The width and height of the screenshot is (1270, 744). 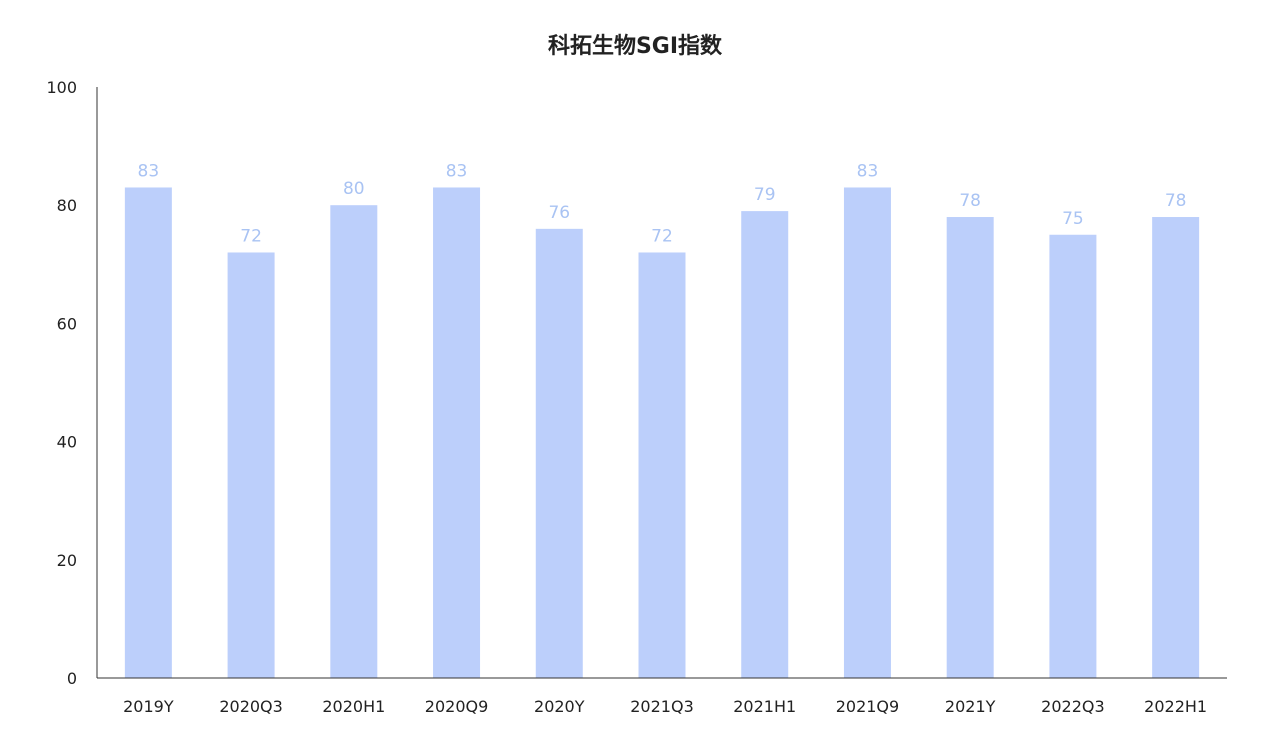 What do you see at coordinates (457, 706) in the screenshot?
I see `x-tick-label: 2020Q9` at bounding box center [457, 706].